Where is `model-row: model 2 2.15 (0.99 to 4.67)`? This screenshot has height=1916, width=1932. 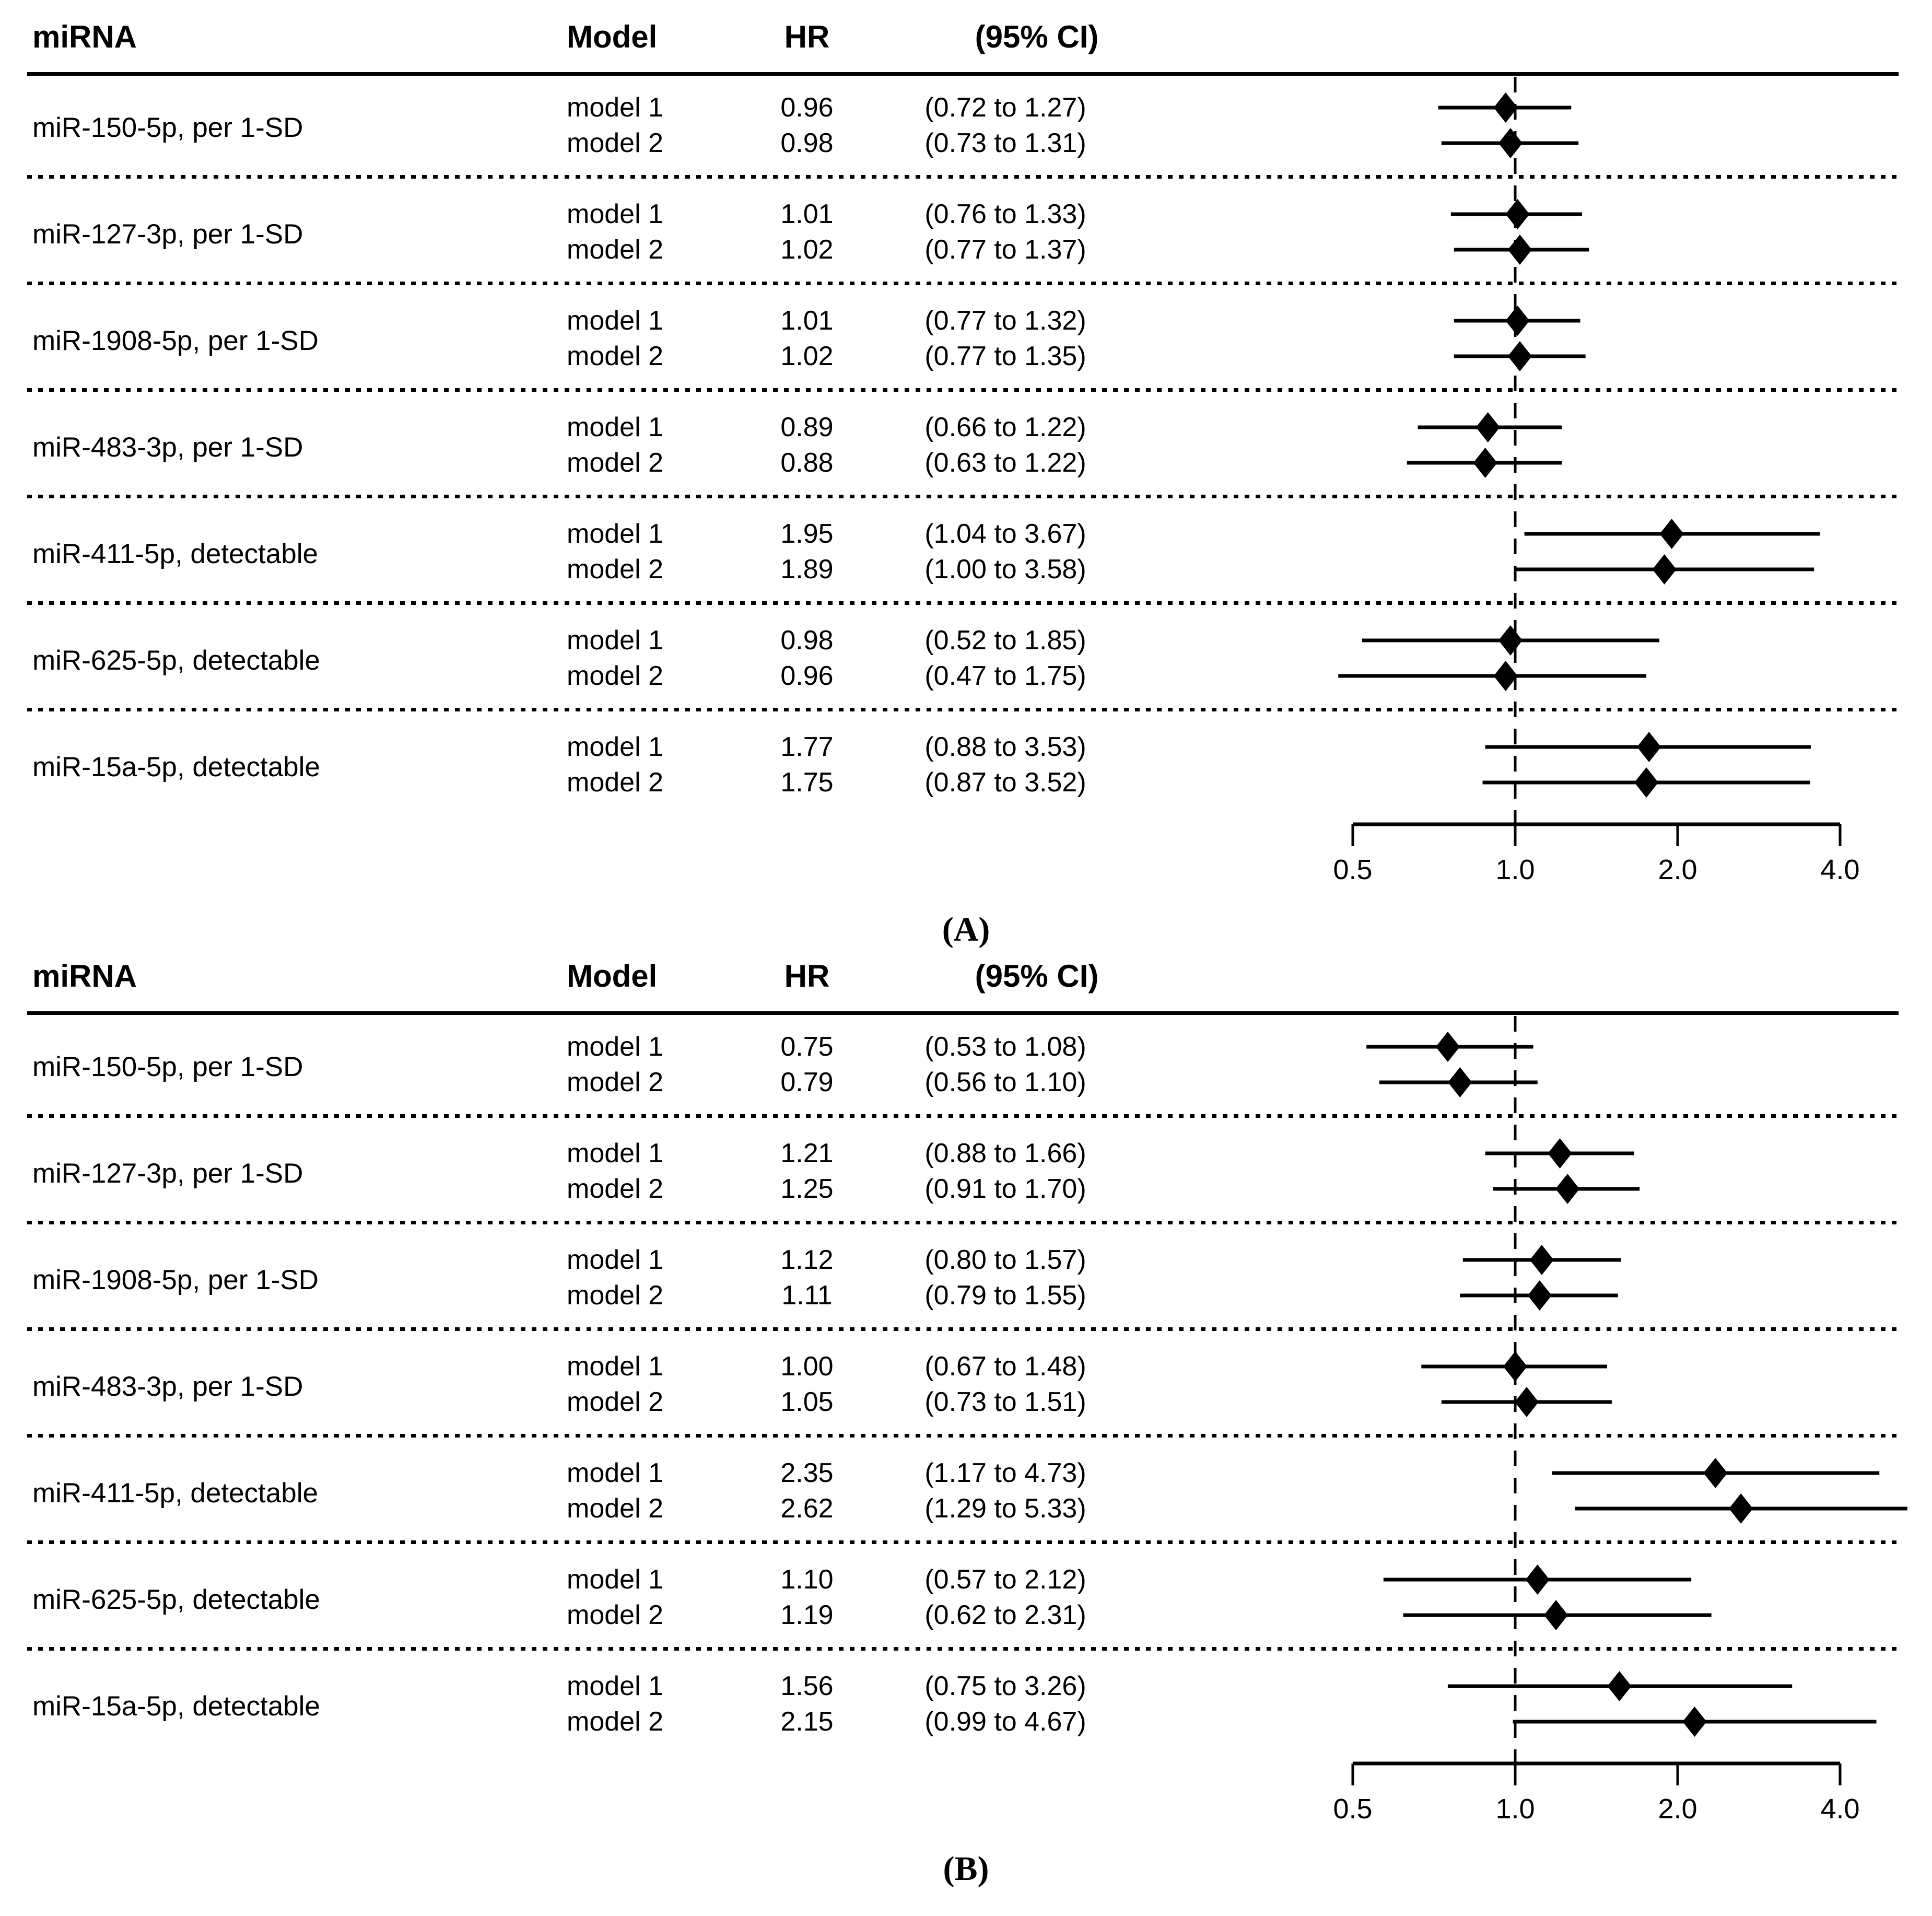 model-row: model 2 2.15 (0.99 to 4.67) is located at coordinates (600, 1721).